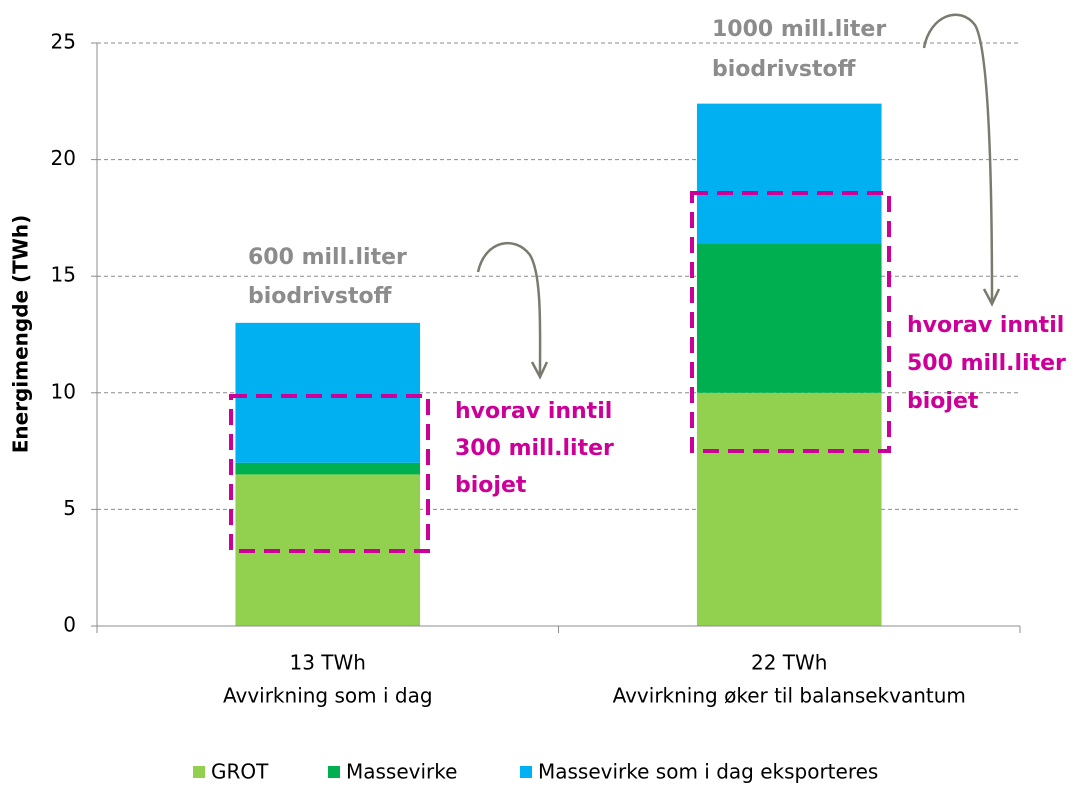  Describe the element at coordinates (63, 158) in the screenshot. I see `y-tick-label: 20` at that location.